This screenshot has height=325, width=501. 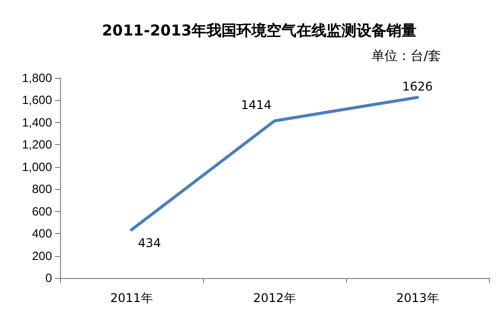 What do you see at coordinates (42, 211) in the screenshot?
I see `y-tick-label: 600` at bounding box center [42, 211].